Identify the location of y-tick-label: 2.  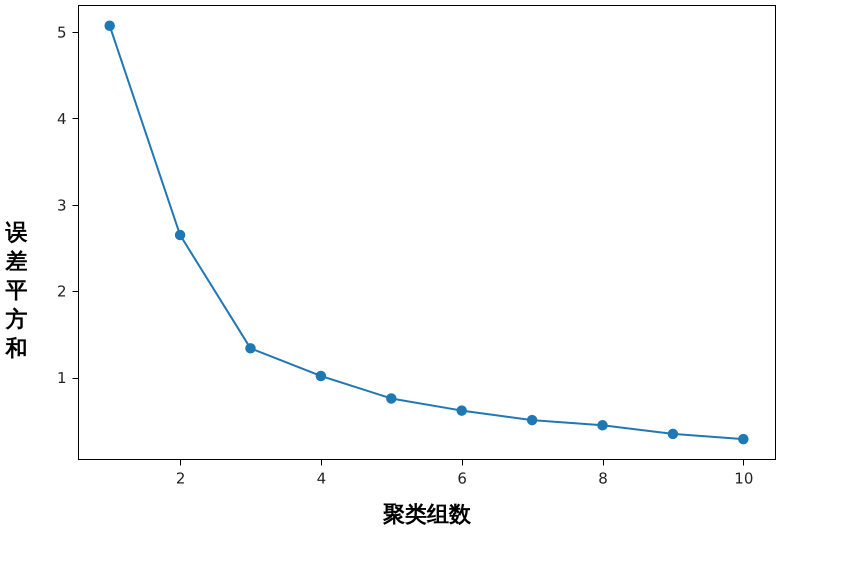
(61, 291).